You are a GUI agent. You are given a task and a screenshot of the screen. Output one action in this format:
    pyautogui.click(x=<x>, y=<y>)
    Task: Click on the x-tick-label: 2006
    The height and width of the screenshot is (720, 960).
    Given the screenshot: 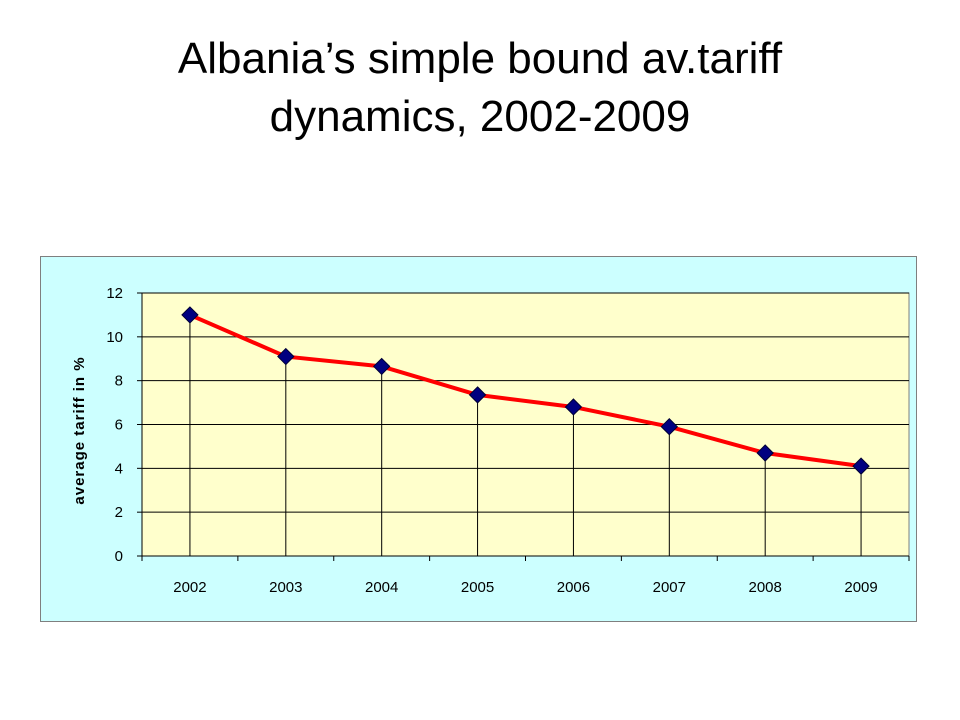 What is the action you would take?
    pyautogui.click(x=573, y=587)
    